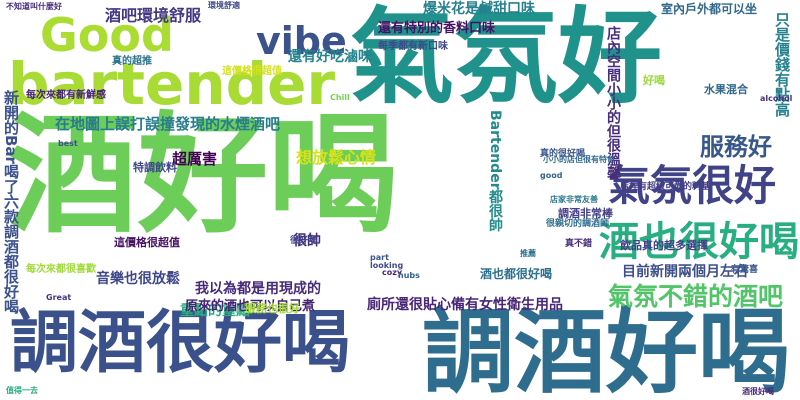 The width and height of the screenshot is (800, 400). I want to click on word-37: 很親切的調酒師, so click(578, 224).